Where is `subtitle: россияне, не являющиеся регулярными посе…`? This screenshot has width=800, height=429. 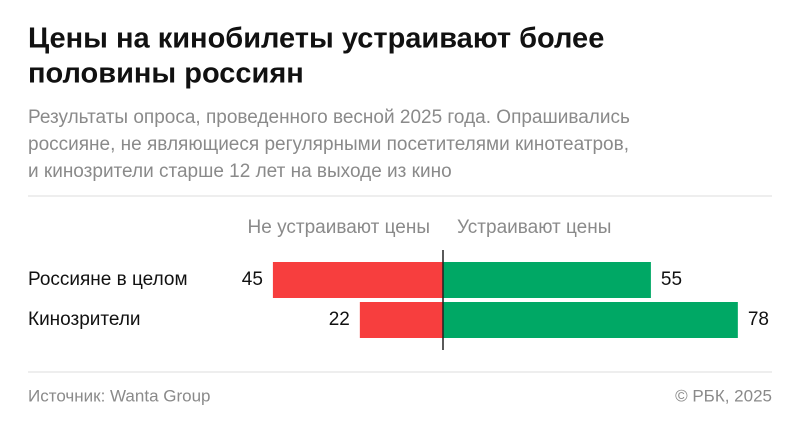
subtitle: россияне, не являющиеся регулярными посе… is located at coordinates (328, 144).